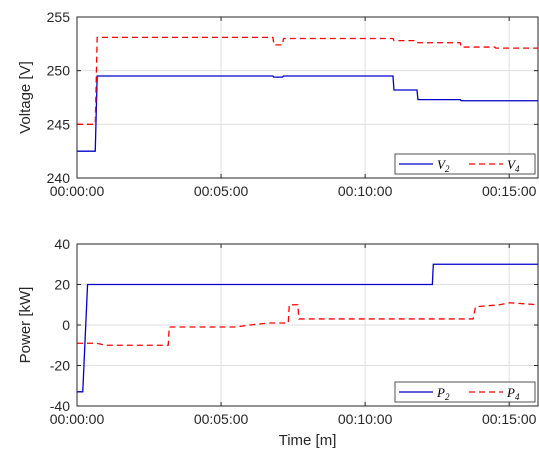 This screenshot has width=539, height=460. Describe the element at coordinates (59, 71) in the screenshot. I see `y-tick-label: 250` at that location.